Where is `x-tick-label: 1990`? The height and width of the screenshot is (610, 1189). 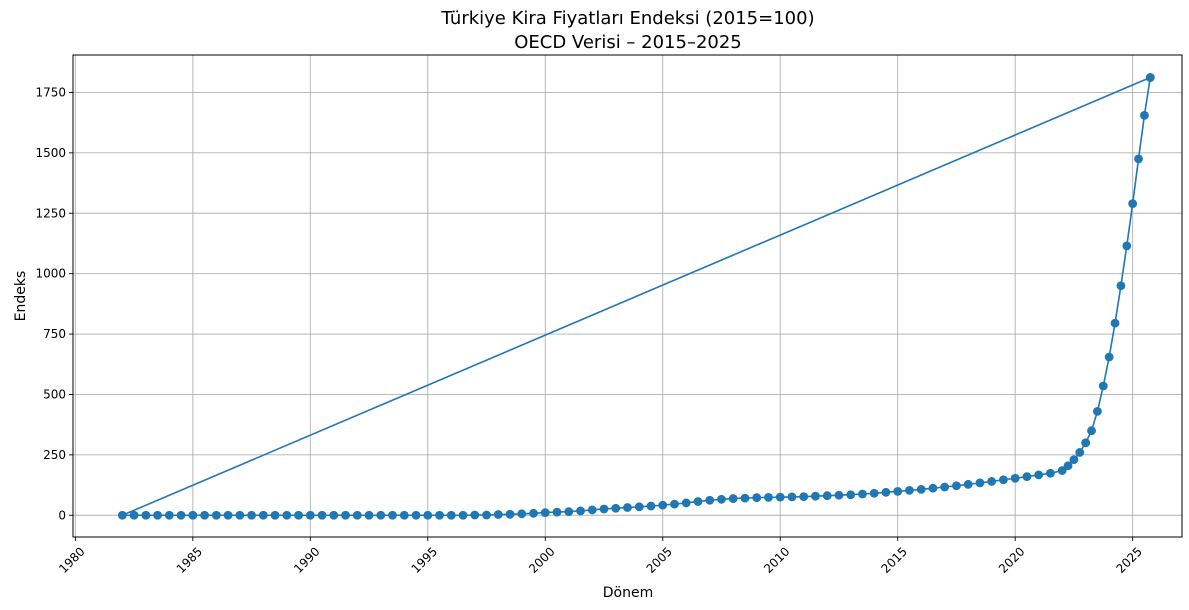
x-tick-label: 1990 is located at coordinates (306, 559).